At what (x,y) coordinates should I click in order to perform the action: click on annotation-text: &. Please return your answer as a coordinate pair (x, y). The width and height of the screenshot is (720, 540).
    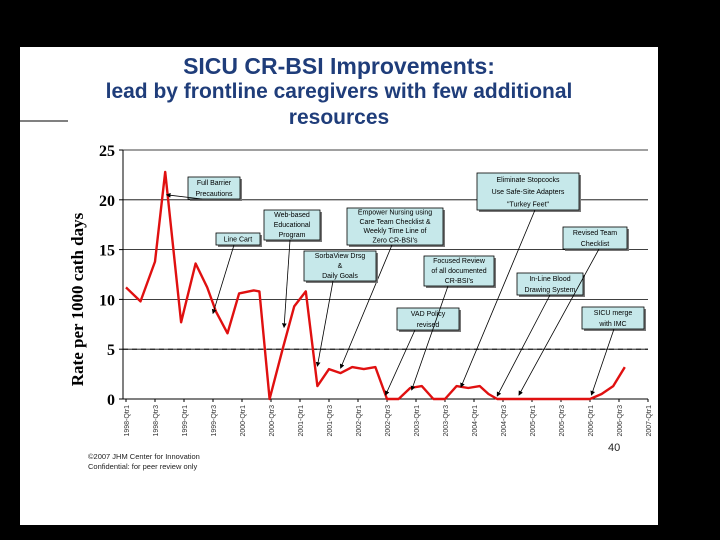
    Looking at the image, I should click on (340, 266).